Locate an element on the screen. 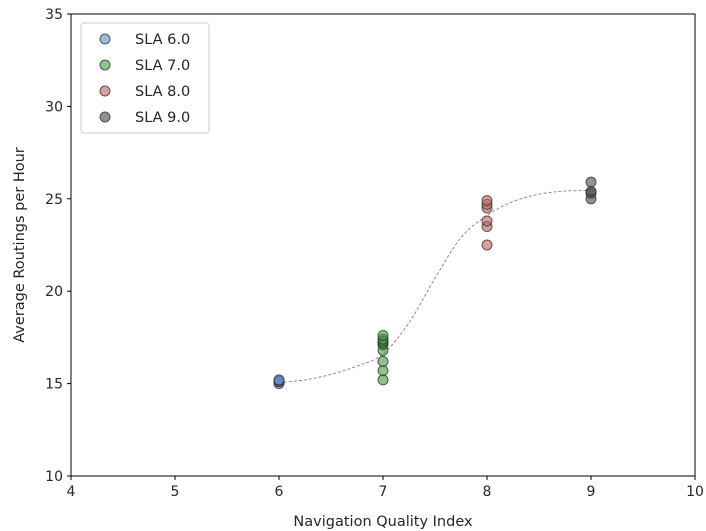 The width and height of the screenshot is (706, 531). legend-label: SLA 6.0 is located at coordinates (162, 40).